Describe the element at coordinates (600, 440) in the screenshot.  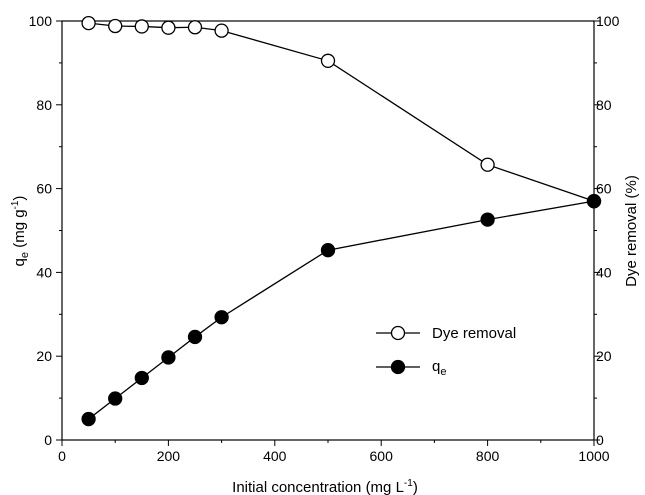
I see `y-right-tick-label: 0` at that location.